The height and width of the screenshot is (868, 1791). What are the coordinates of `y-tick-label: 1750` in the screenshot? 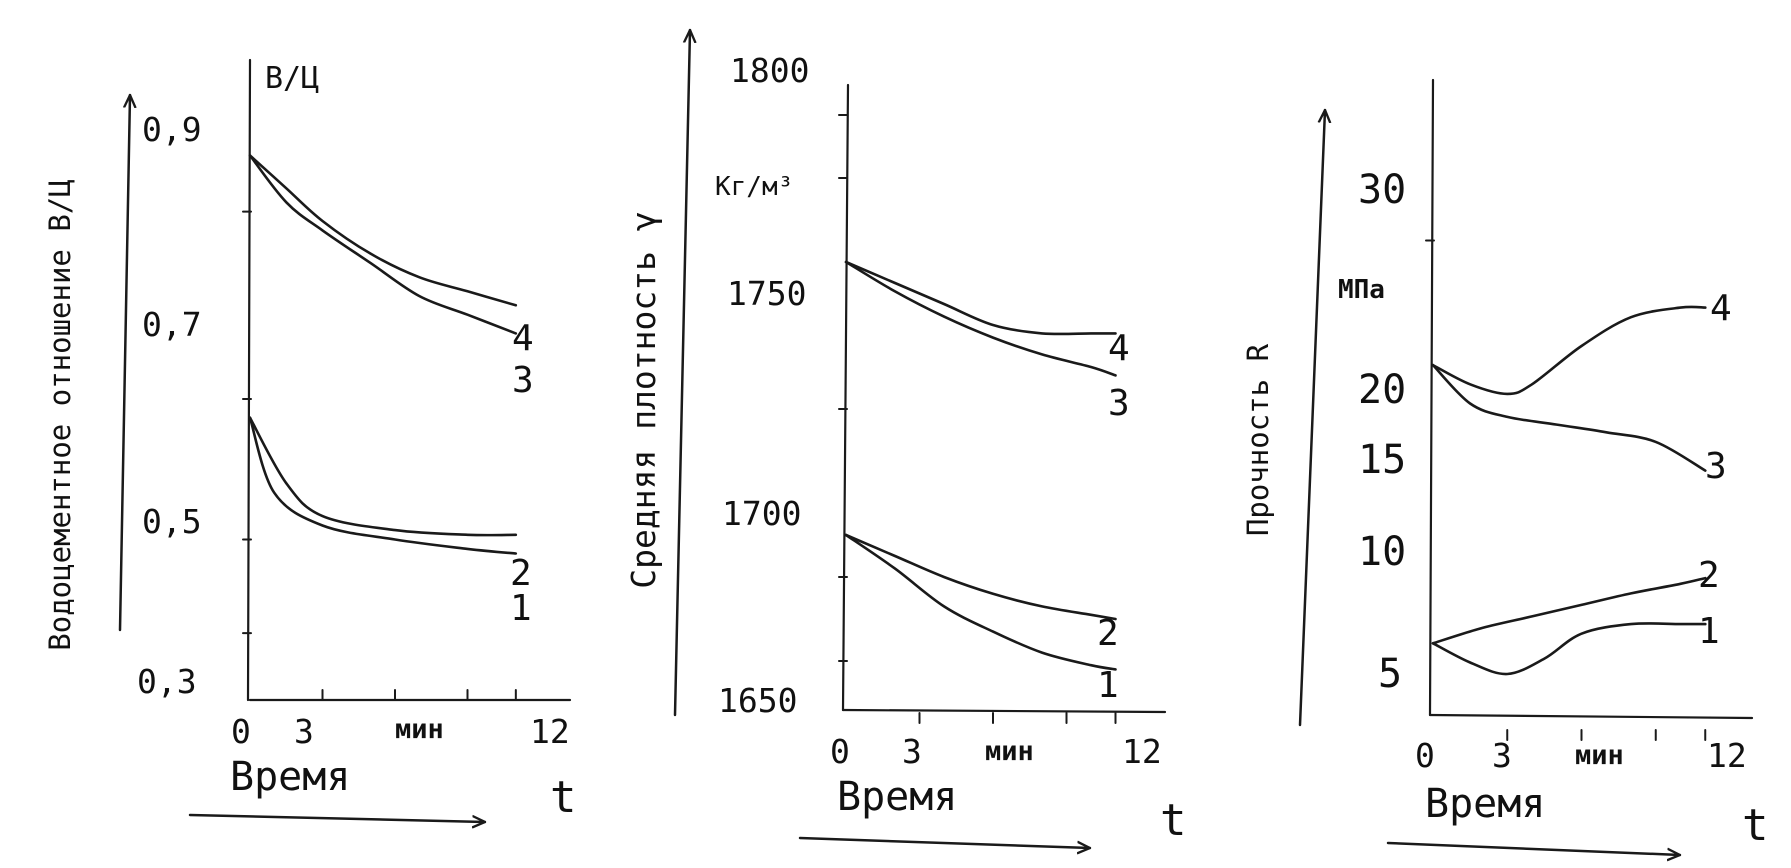 It's located at (766, 293).